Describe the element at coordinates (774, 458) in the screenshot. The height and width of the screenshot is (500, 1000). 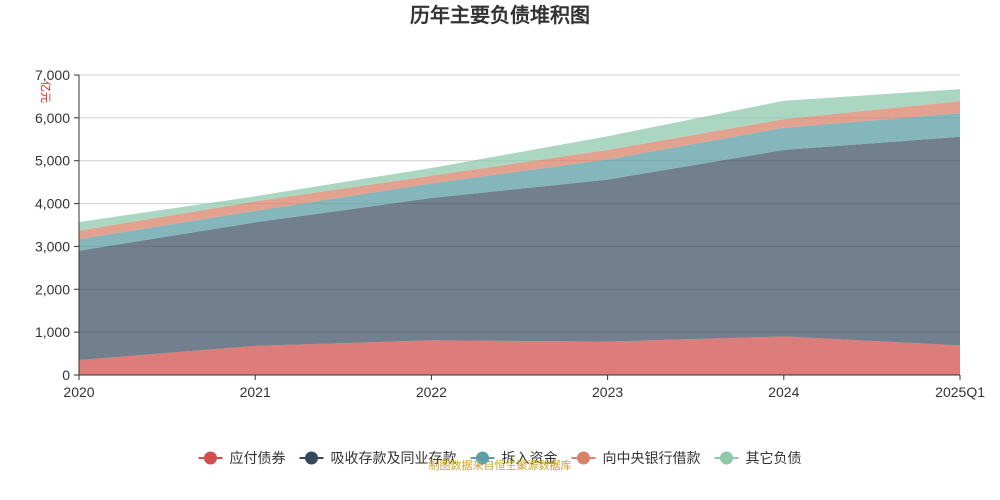
I see `legend-label: 其它负债` at that location.